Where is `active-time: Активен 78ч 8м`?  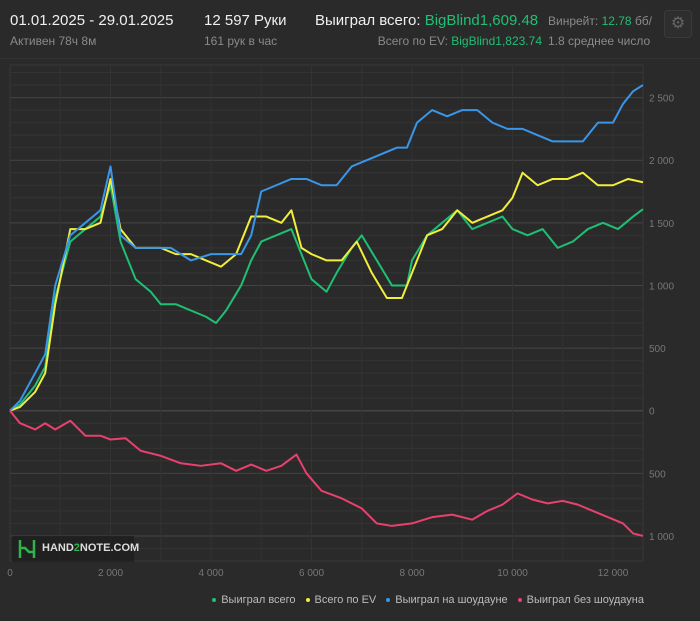
active-time: Активен 78ч 8м is located at coordinates (53, 41).